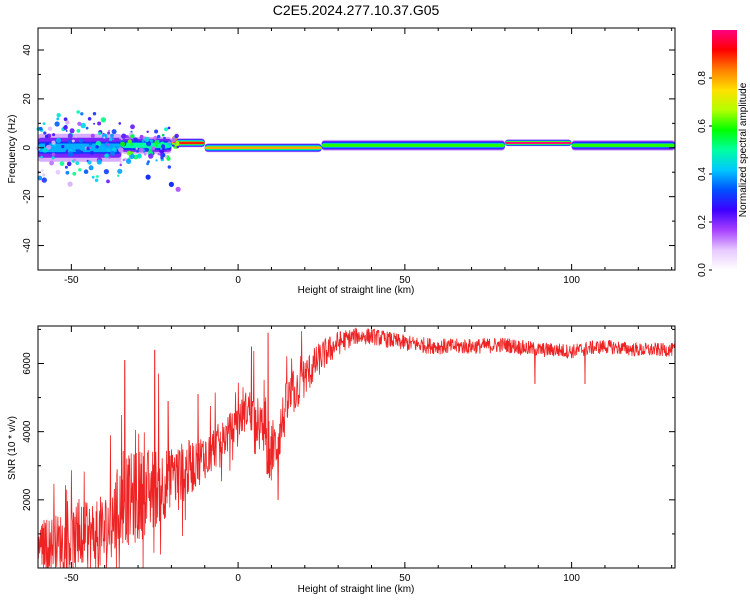 Image resolution: width=750 pixels, height=600 pixels. What do you see at coordinates (724, 150) in the screenshot?
I see `colorbar-gradient` at bounding box center [724, 150].